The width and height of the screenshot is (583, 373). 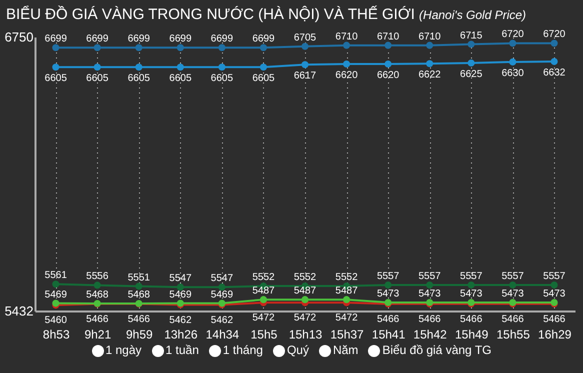 What do you see at coordinates (139, 278) in the screenshot?
I see `data-label: 5551` at bounding box center [139, 278].